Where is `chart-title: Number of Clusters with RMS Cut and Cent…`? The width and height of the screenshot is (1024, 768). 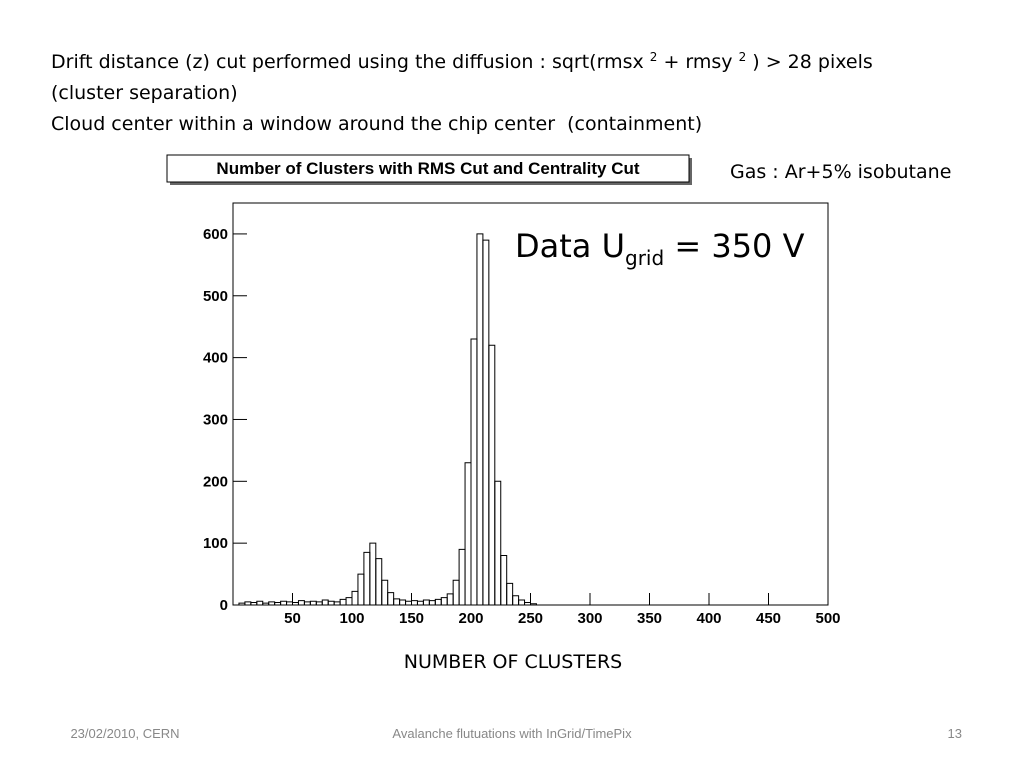
chart-title: Number of Clusters with RMS Cut and Cent… is located at coordinates (427, 168).